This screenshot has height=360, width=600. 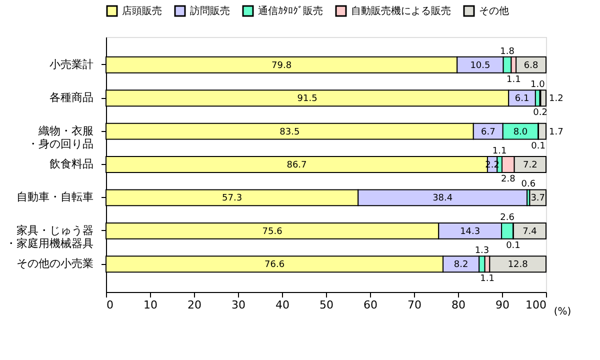 What do you see at coordinates (536, 305) in the screenshot?
I see `x-tick-label: 100` at bounding box center [536, 305].